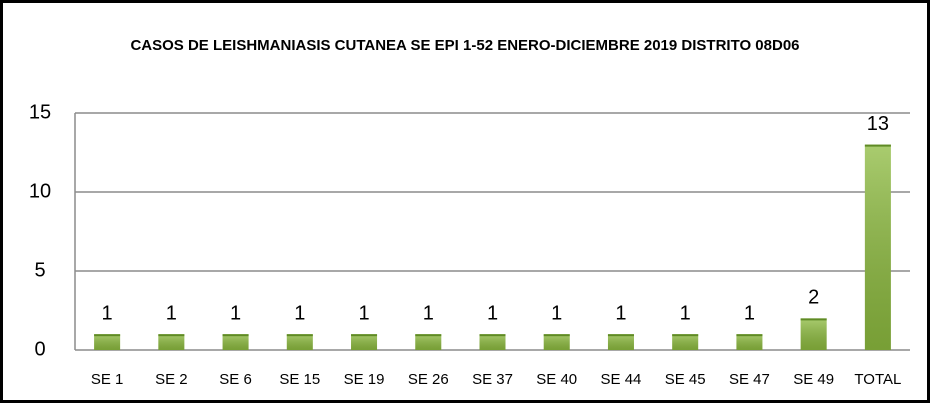  I want to click on x-tick-label: SE 49, so click(813, 379).